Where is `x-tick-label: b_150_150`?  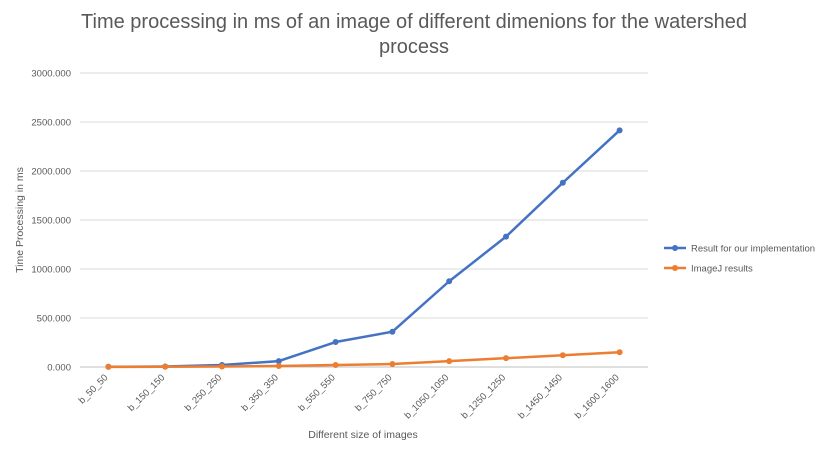 x-tick-label: b_150_150 is located at coordinates (146, 392).